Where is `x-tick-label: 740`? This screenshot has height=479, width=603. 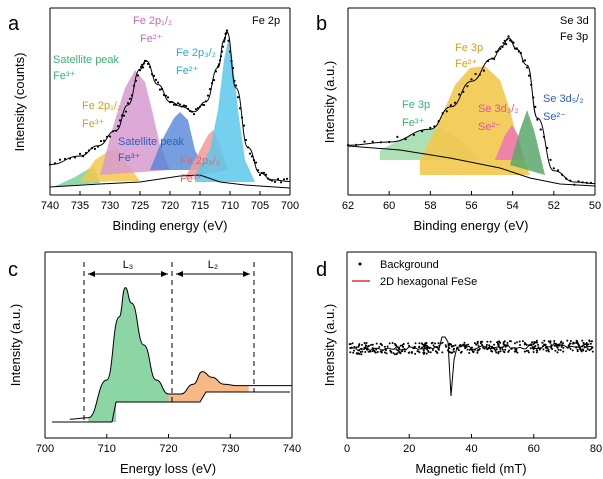
x-tick-label: 740 is located at coordinates (292, 449).